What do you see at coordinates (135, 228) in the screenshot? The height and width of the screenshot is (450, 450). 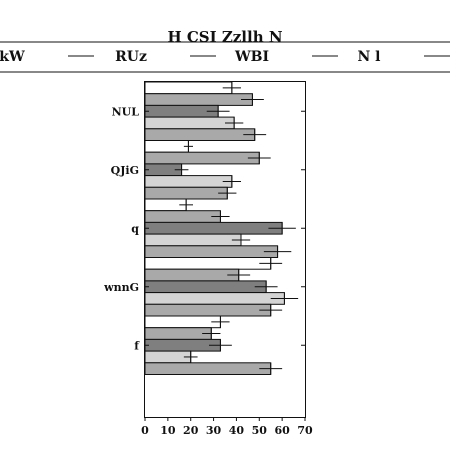 I see `y-tick-label: q` at bounding box center [135, 228].